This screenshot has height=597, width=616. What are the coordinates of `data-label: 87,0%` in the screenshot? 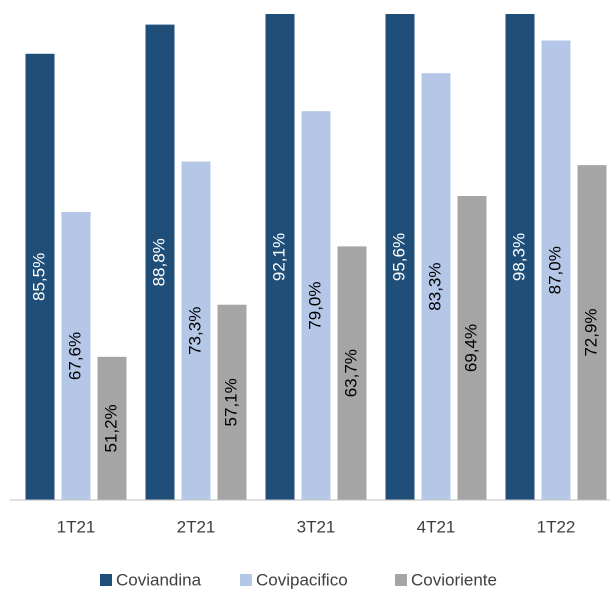 It's located at (554, 270).